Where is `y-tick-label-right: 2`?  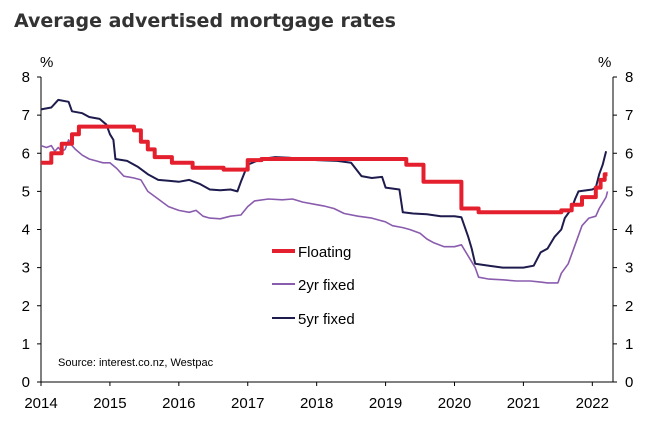 y-tick-label-right: 2 is located at coordinates (629, 306).